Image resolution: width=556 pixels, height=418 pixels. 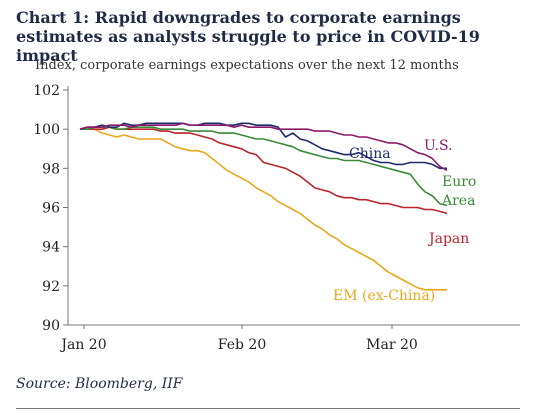 What do you see at coordinates (46, 130) in the screenshot?
I see `y-tick-label: 100` at bounding box center [46, 130].